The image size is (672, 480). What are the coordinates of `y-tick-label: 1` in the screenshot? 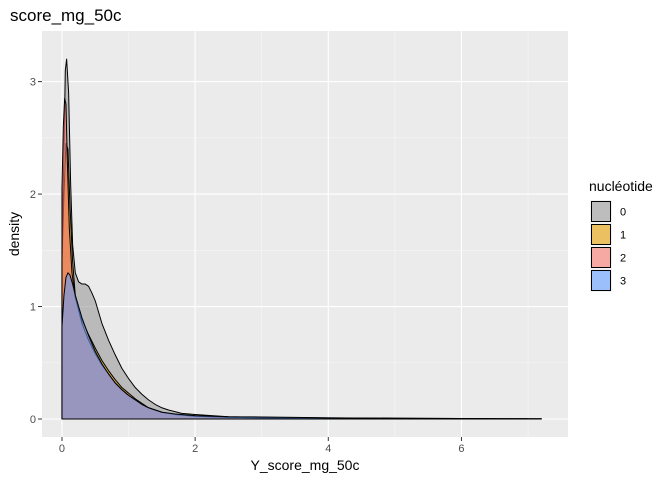 It's located at (33, 308).